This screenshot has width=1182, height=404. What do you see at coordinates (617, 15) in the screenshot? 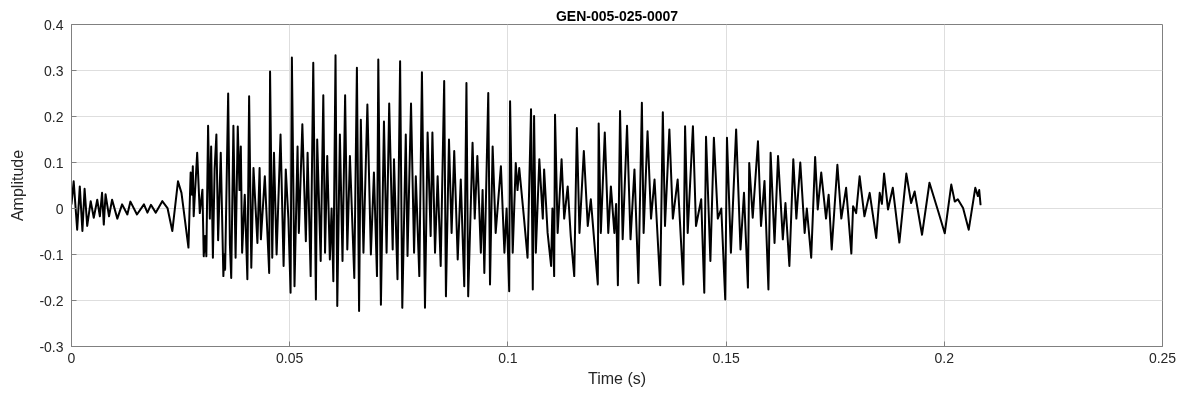
I see `chart-title: GEN-005-025-0007` at bounding box center [617, 15].